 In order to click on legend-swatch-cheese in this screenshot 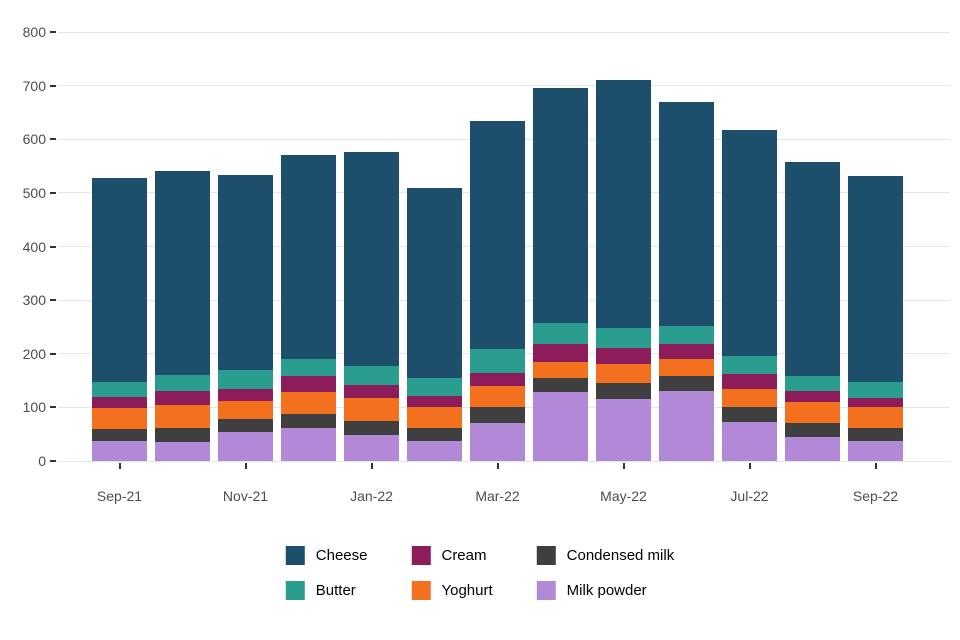, I will do `click(295, 555)`.